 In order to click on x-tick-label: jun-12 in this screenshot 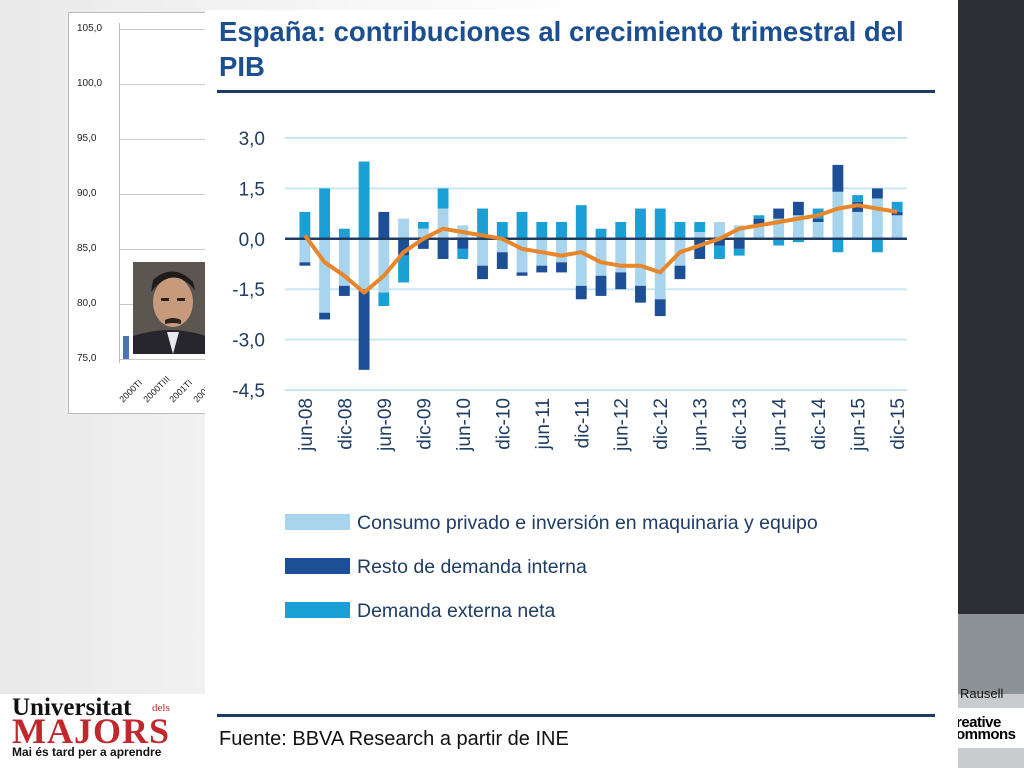, I will do `click(622, 425)`.